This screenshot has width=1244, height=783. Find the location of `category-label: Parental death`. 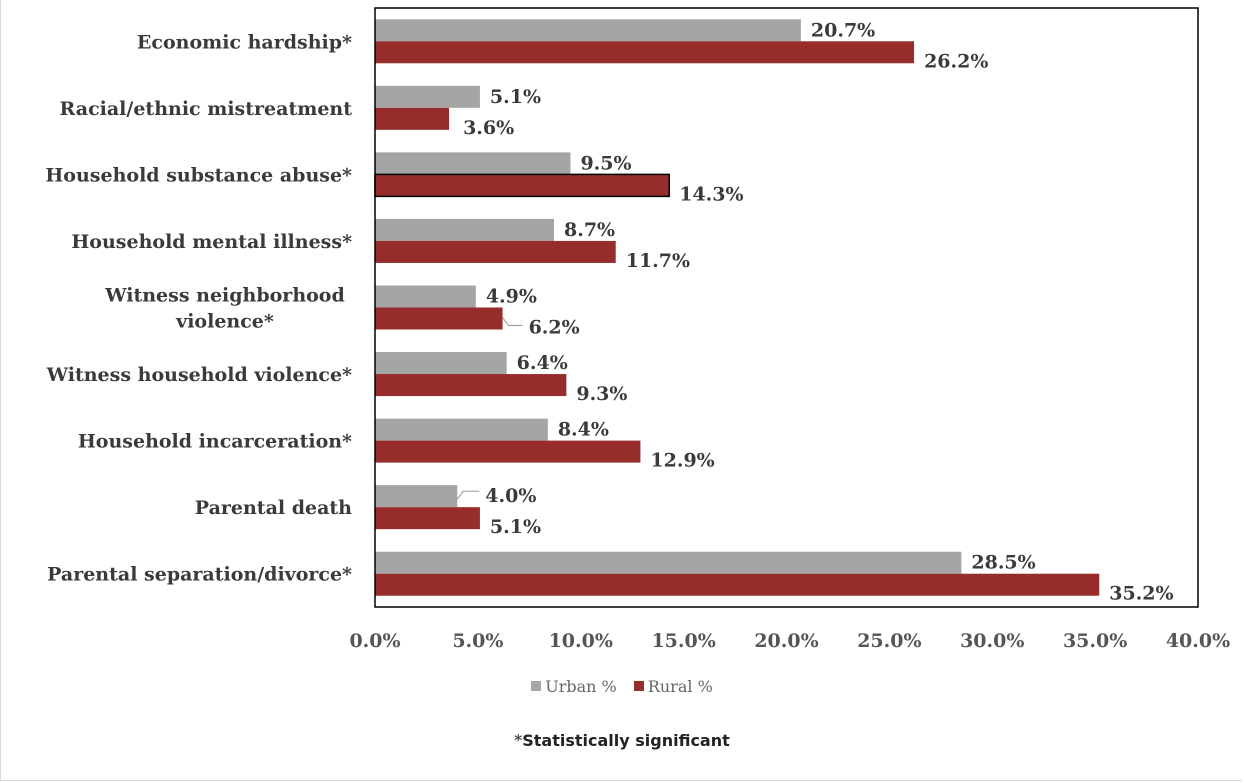

category-label: Parental death is located at coordinates (273, 508).